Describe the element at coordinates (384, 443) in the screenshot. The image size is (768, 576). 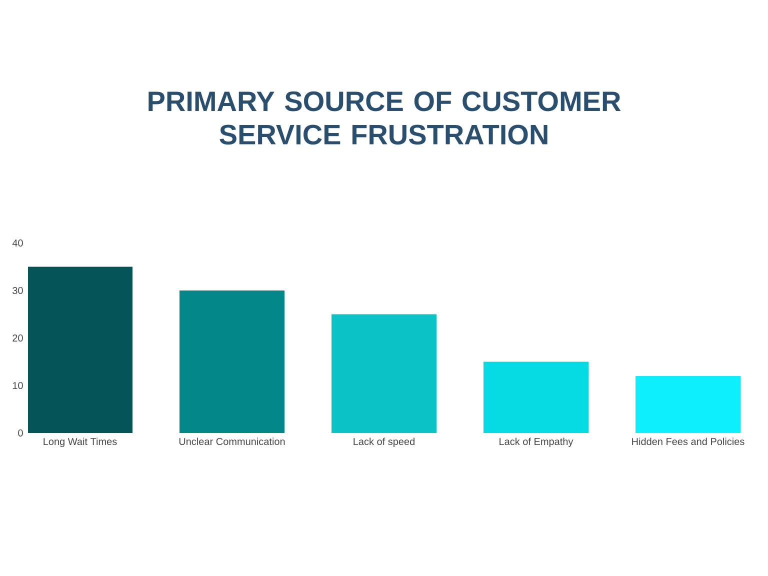
I see `x-tick-label: Lack of speed` at that location.